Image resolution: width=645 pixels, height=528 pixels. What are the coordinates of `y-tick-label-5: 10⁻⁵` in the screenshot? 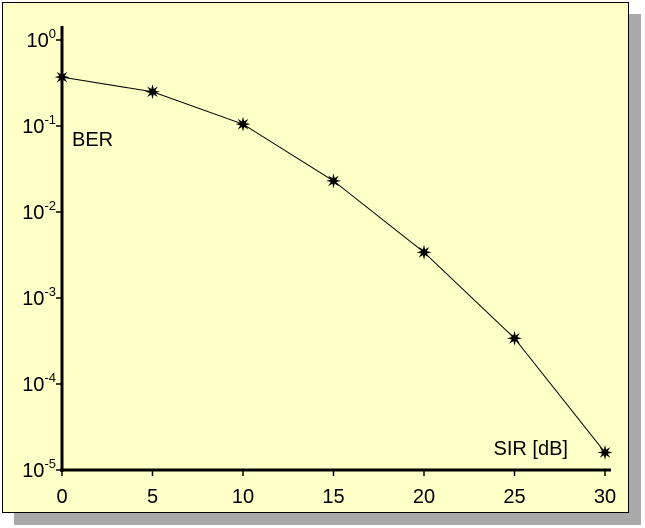 It's located at (39, 469).